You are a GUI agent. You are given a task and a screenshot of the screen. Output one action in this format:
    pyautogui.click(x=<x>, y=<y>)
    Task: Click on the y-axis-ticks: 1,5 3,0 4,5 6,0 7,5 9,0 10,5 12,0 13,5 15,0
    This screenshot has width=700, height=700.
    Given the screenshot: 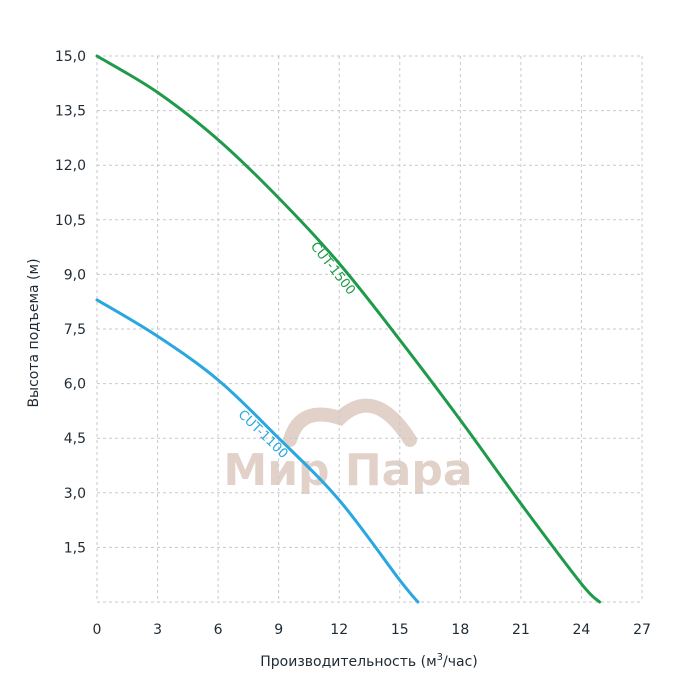 What is the action you would take?
    pyautogui.click(x=70, y=302)
    